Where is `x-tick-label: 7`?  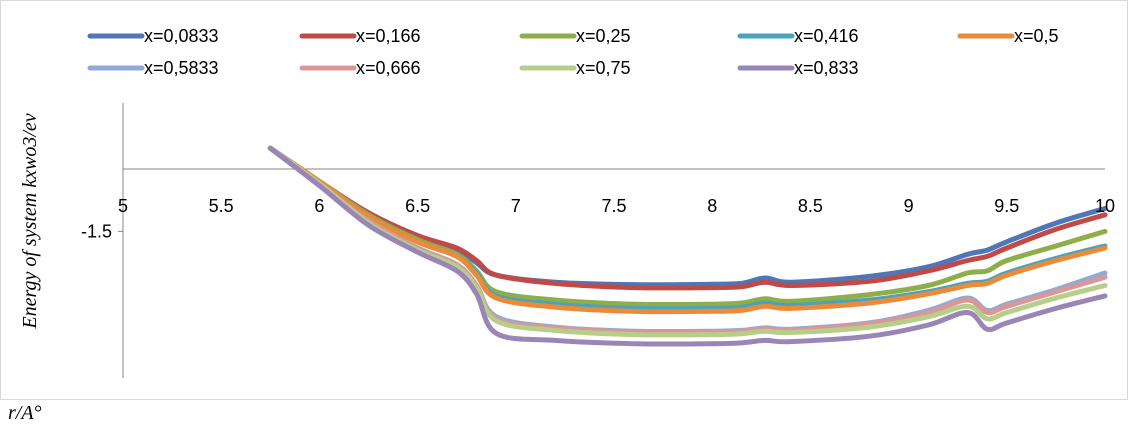 x-tick-label: 7 is located at coordinates (516, 206).